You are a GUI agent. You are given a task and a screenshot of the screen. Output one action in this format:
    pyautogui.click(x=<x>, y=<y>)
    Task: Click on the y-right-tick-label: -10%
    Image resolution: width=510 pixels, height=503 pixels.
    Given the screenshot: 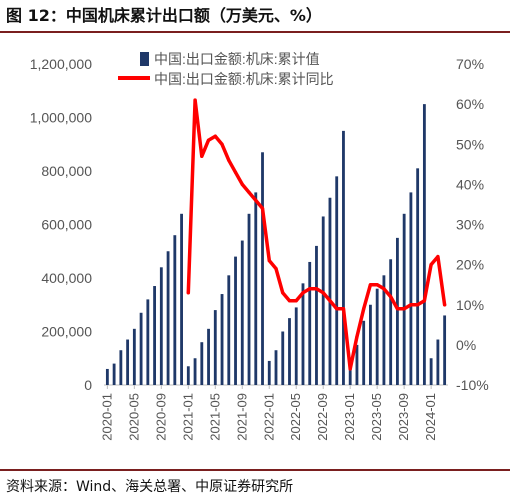 What is the action you would take?
    pyautogui.click(x=472, y=385)
    